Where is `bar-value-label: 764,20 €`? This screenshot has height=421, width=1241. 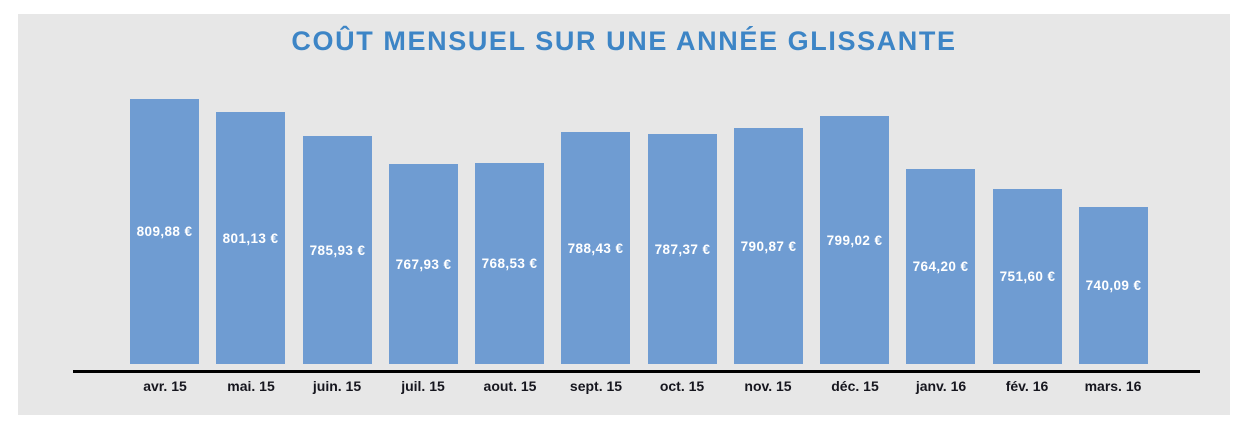
bar-value-label: 764,20 € is located at coordinates (940, 266).